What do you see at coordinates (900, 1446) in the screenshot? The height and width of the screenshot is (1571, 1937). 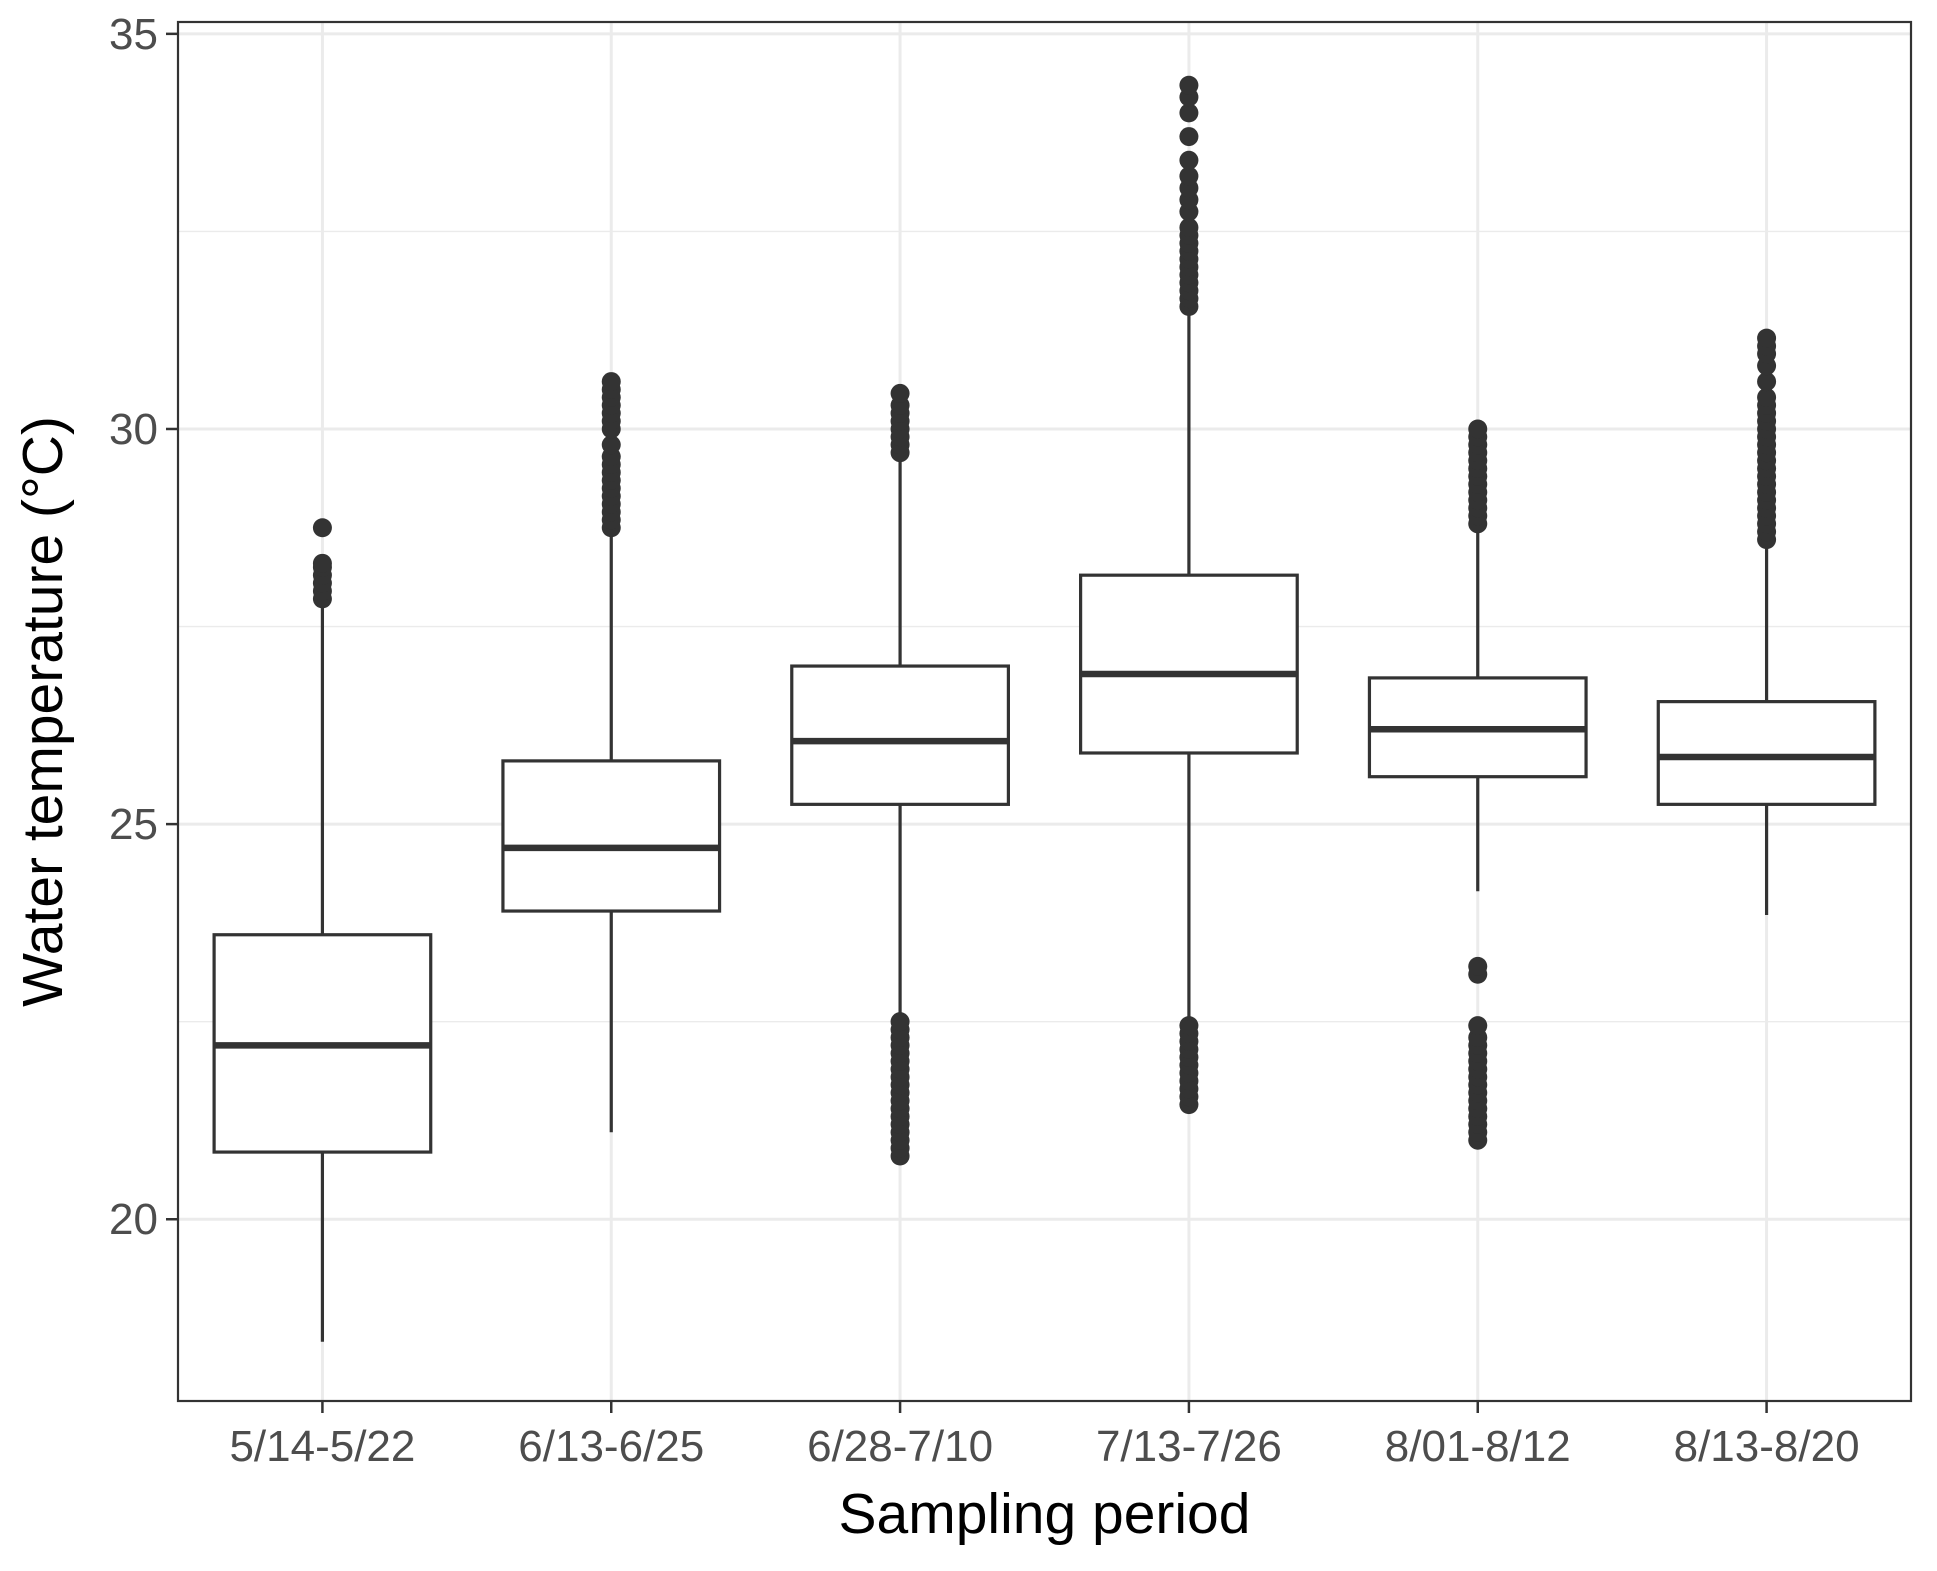 I see `x-tick-label: 6/28-7/10` at bounding box center [900, 1446].